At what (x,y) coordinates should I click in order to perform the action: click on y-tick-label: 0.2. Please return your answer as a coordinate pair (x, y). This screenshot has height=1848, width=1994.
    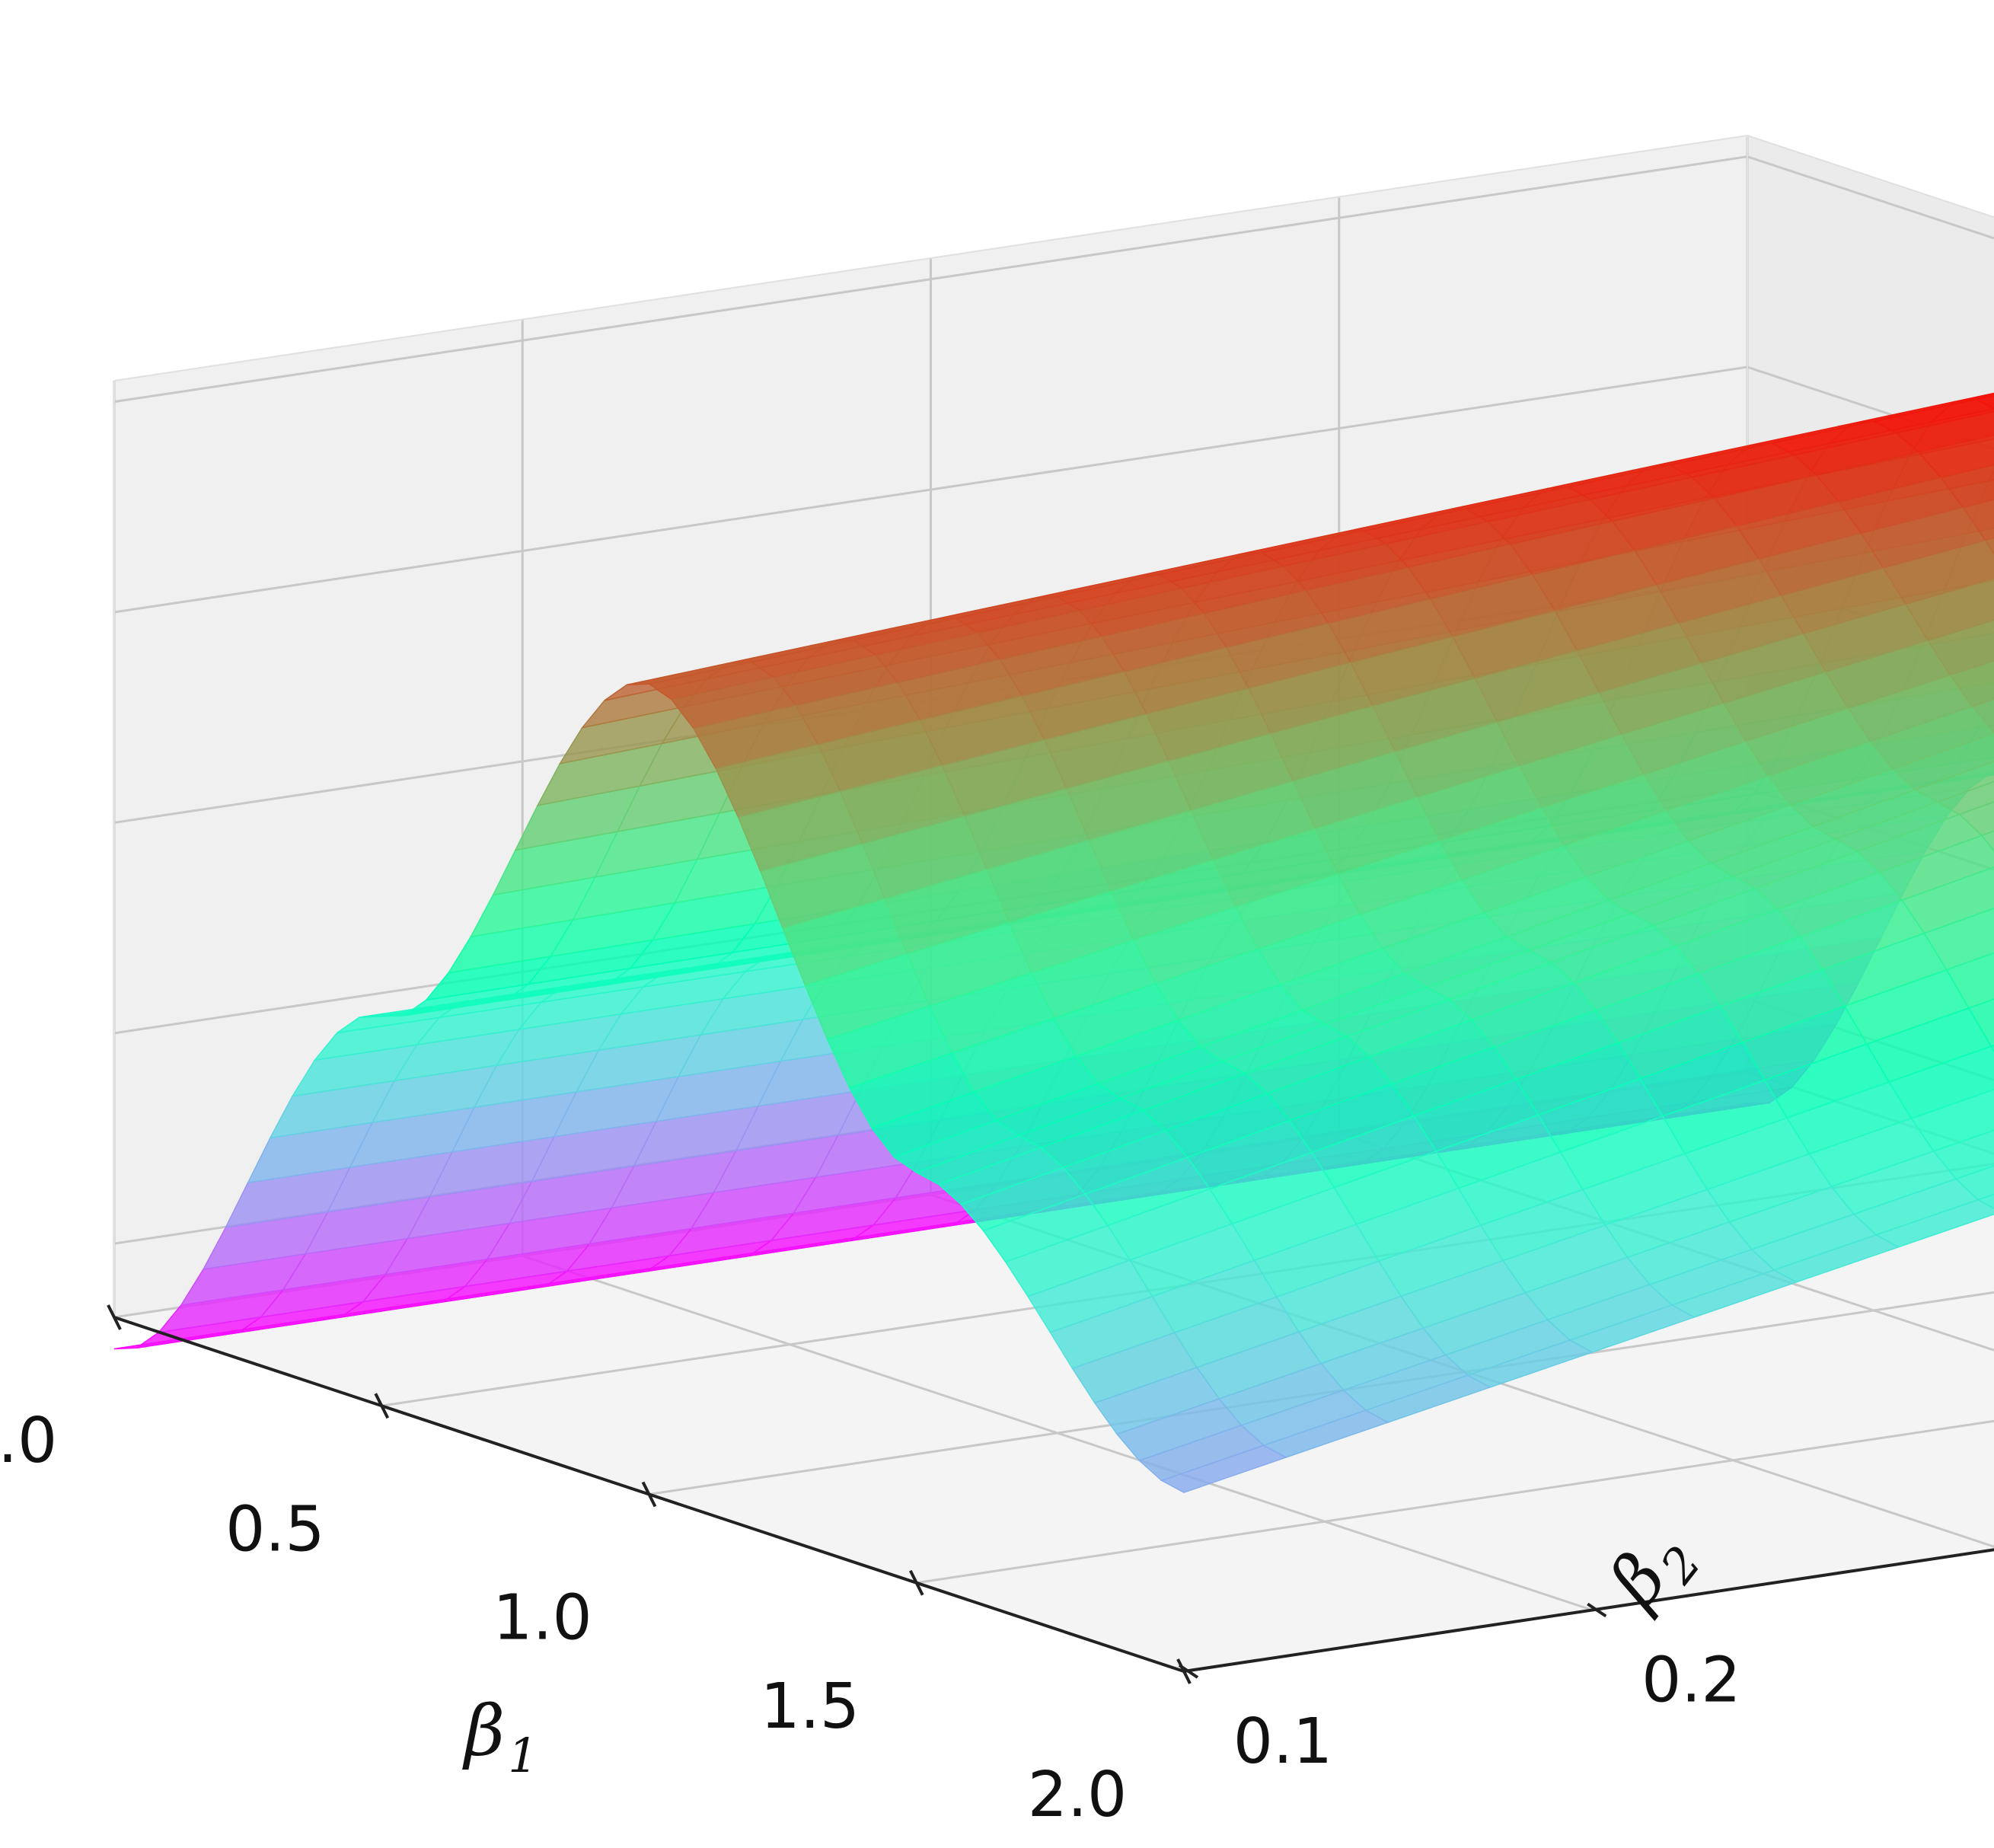
    Looking at the image, I should click on (1690, 1681).